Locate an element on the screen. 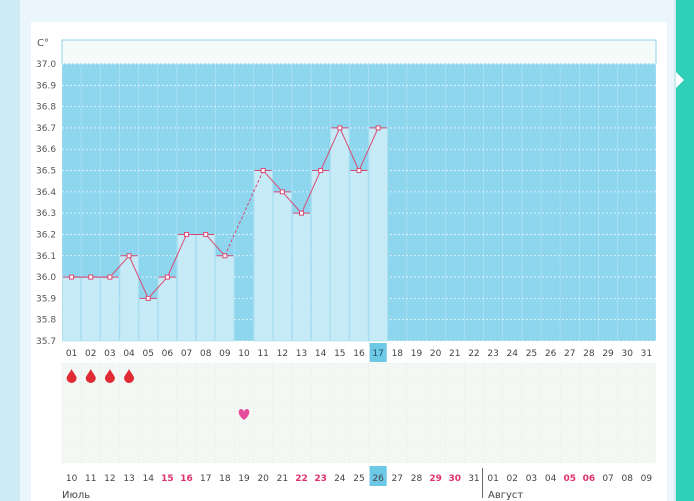 The image size is (694, 501). day-label: 06 is located at coordinates (168, 354).